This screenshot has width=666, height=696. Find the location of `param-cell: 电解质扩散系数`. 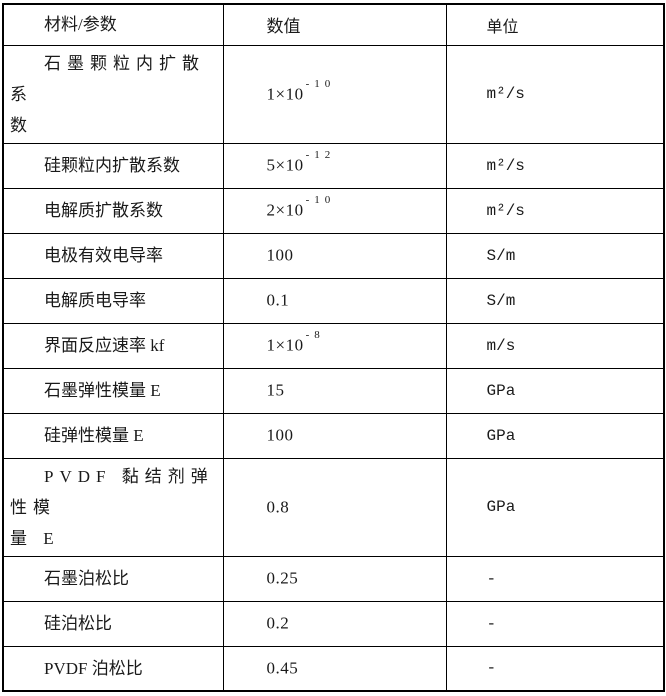

param-cell: 电解质扩散系数 is located at coordinates (113, 210).